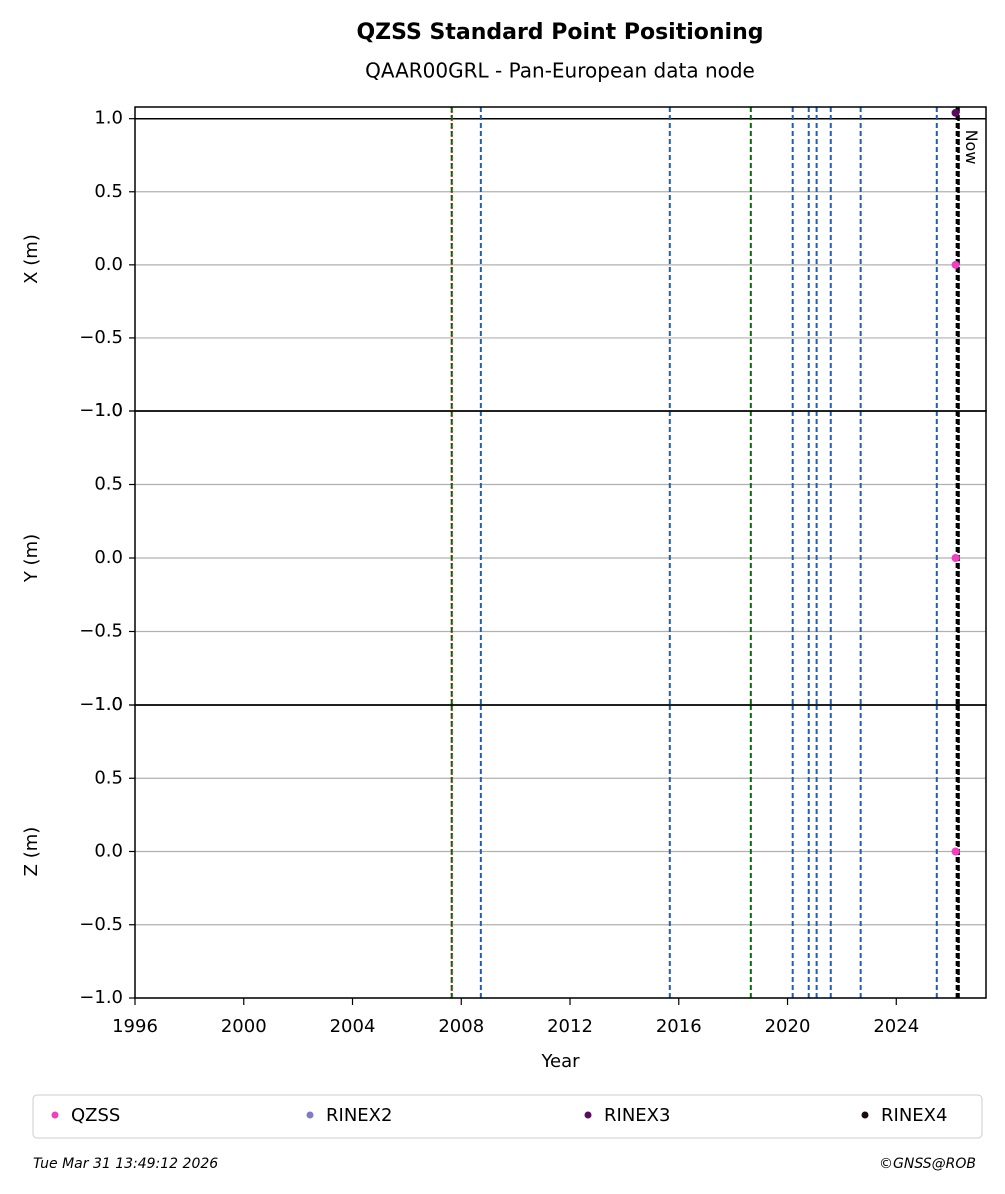 The width and height of the screenshot is (1005, 1194). I want to click on footer-timestamp: Tue Mar 31 13:49:12 2026, so click(125, 1164).